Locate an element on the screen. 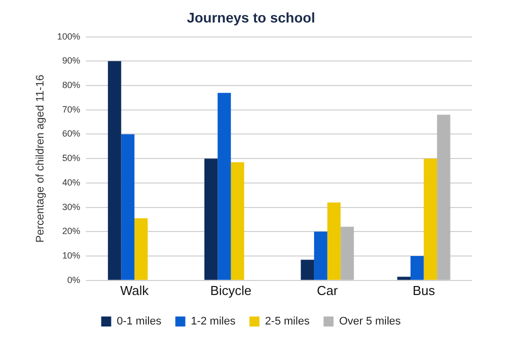 The width and height of the screenshot is (512, 341). legend-label: Over 5 miles is located at coordinates (370, 322).